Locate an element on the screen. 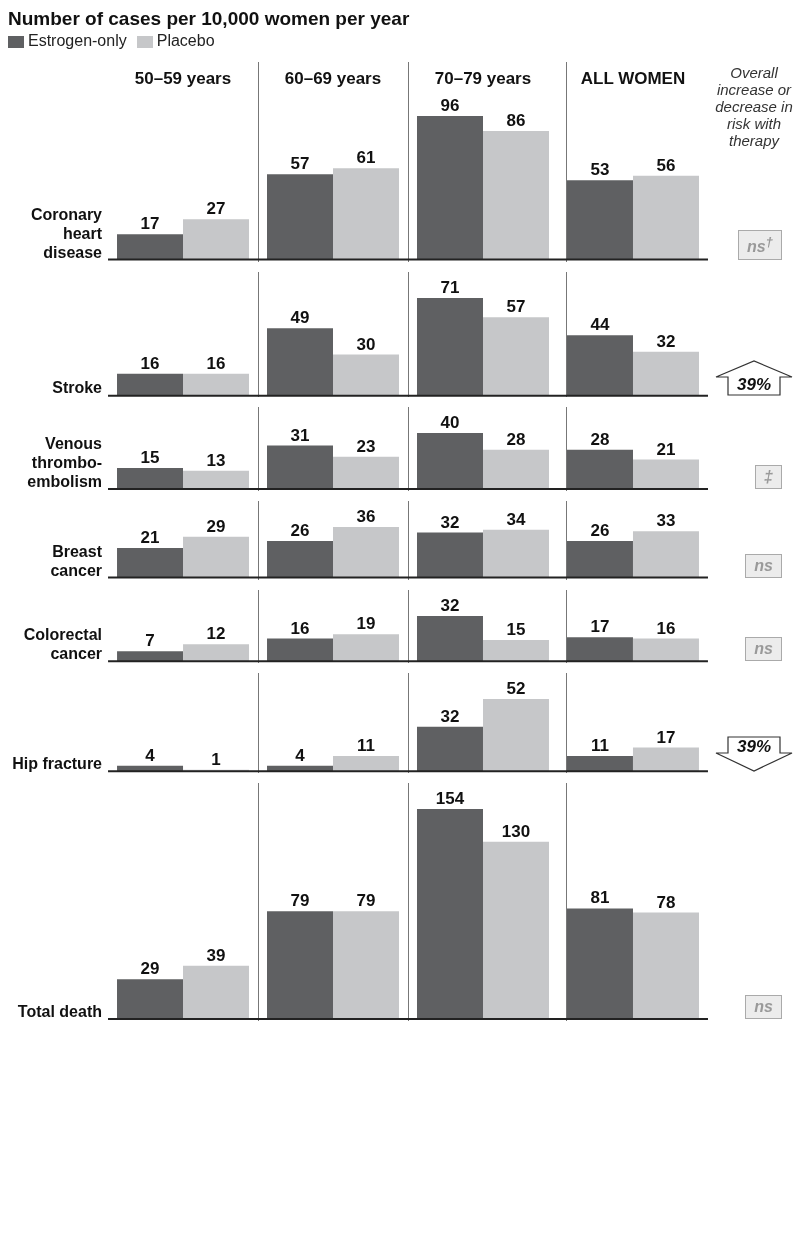  data-label: 30 is located at coordinates (366, 344).